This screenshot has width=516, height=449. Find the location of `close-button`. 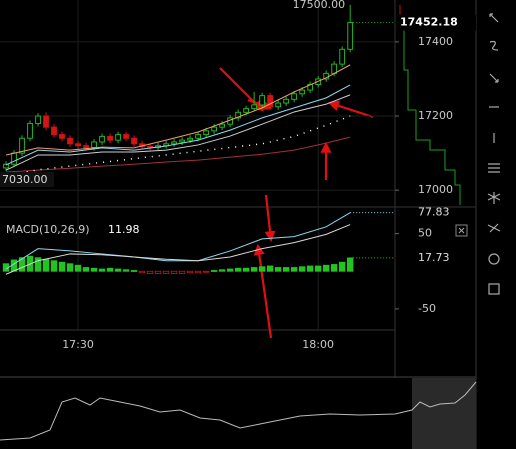

close-button is located at coordinates (461, 230).